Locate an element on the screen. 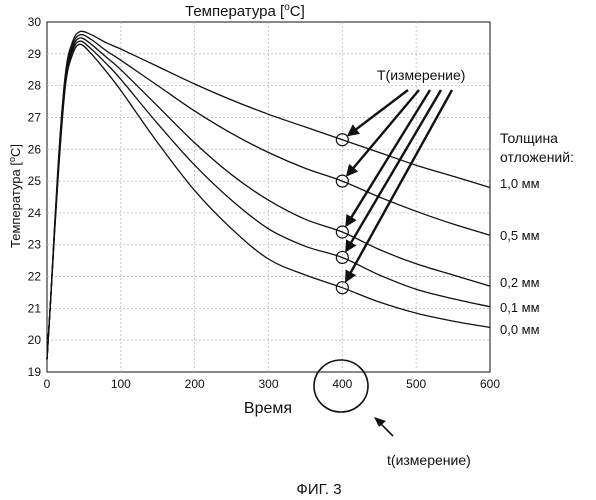 The height and width of the screenshot is (500, 596). annotation-t-measurement: t(измерение) is located at coordinates (429, 460).